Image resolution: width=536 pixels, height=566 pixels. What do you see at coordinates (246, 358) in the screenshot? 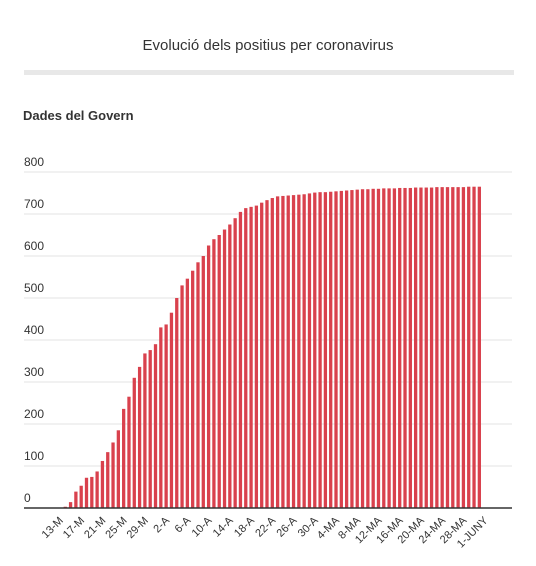
I see `bar-18-A` at bounding box center [246, 358].